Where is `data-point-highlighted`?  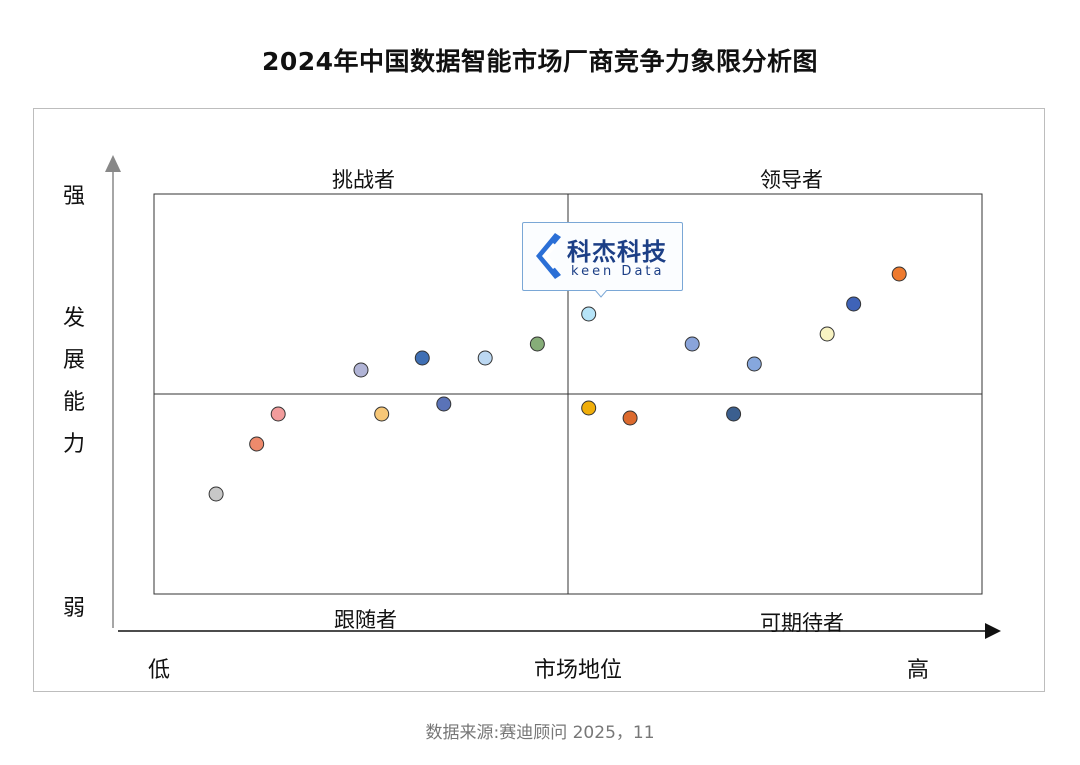 data-point-highlighted is located at coordinates (589, 314).